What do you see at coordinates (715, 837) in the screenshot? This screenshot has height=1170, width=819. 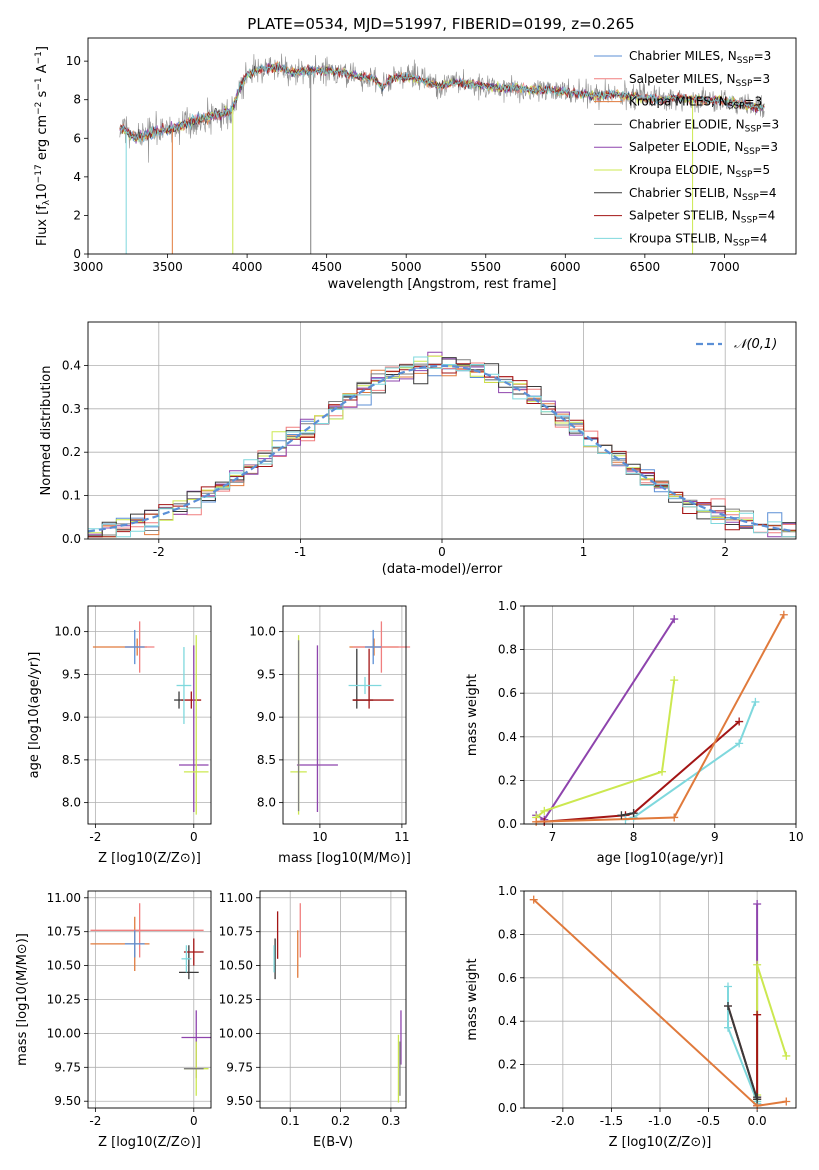 I see `x-tick-label: 9` at bounding box center [715, 837].